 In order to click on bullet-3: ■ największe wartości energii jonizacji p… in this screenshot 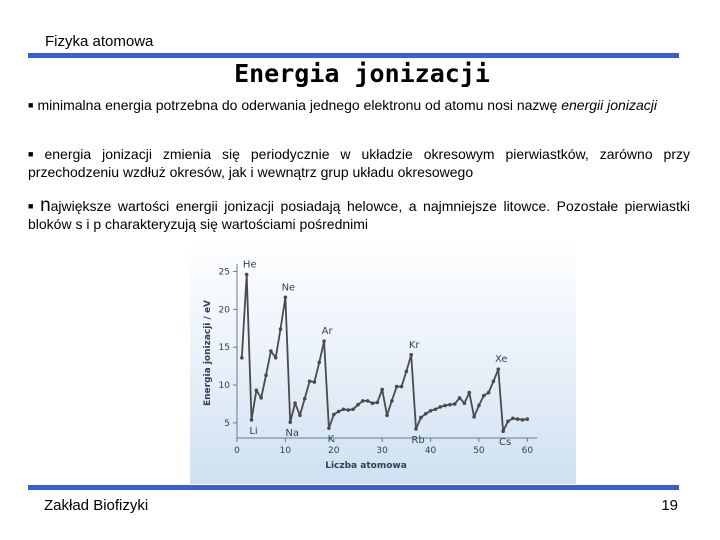, I will do `click(359, 215)`.